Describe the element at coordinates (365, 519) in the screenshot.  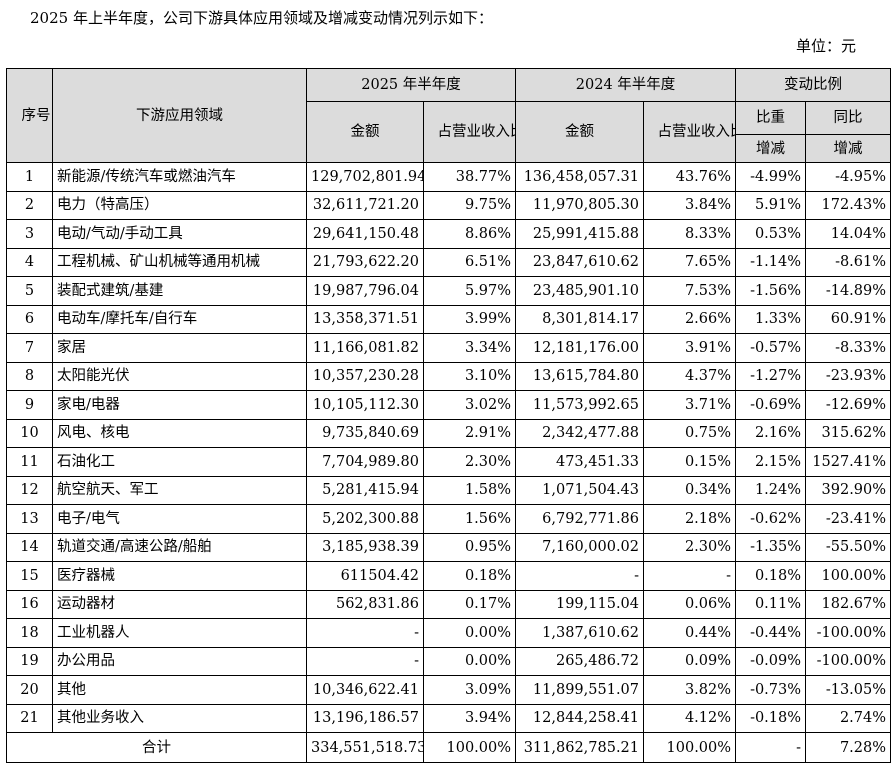
I see `row-amount-2025: 5,202,300.88` at that location.